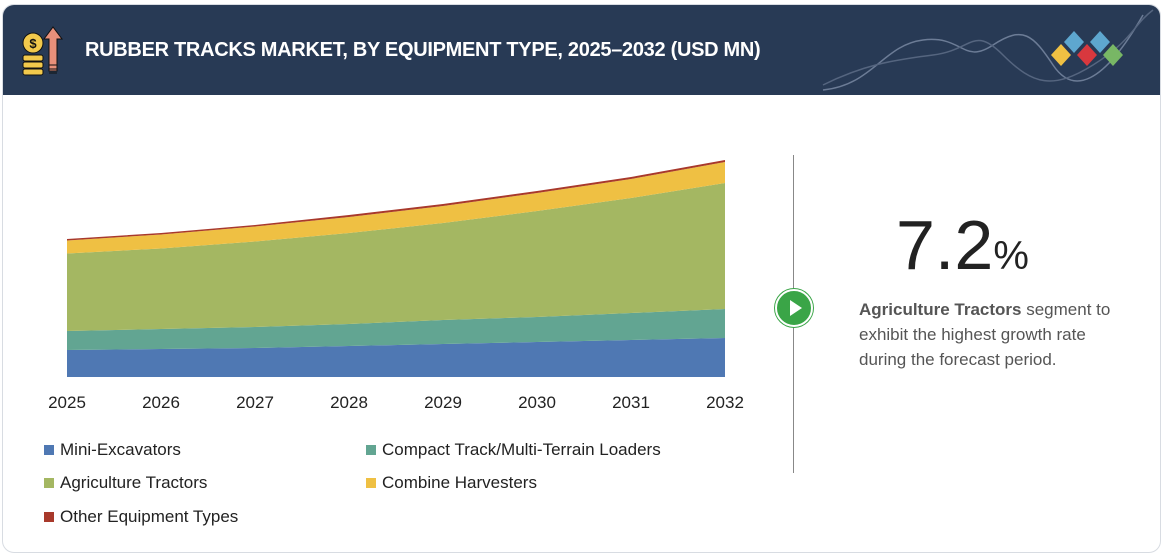  I want to click on growth-unit: %, so click(1011, 256).